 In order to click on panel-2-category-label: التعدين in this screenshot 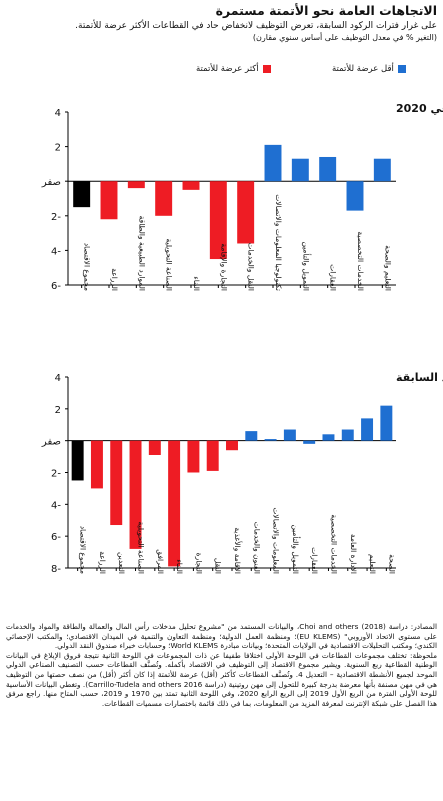, I will do `click(121, 563)`.